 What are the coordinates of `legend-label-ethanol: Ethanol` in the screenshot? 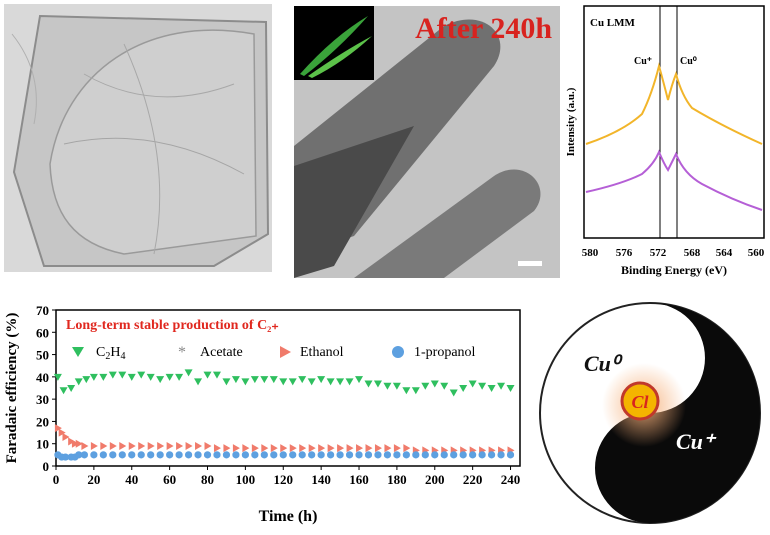 It's located at (322, 352).